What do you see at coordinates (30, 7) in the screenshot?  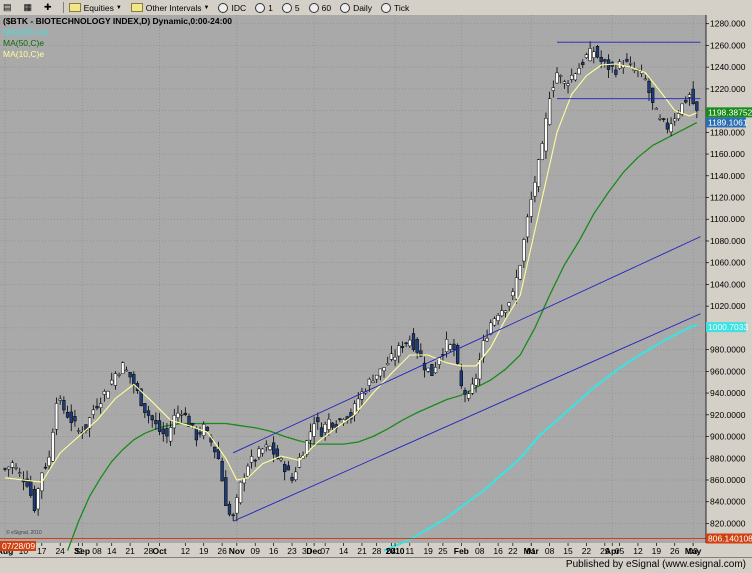 I see `print-button: ▦` at bounding box center [30, 7].